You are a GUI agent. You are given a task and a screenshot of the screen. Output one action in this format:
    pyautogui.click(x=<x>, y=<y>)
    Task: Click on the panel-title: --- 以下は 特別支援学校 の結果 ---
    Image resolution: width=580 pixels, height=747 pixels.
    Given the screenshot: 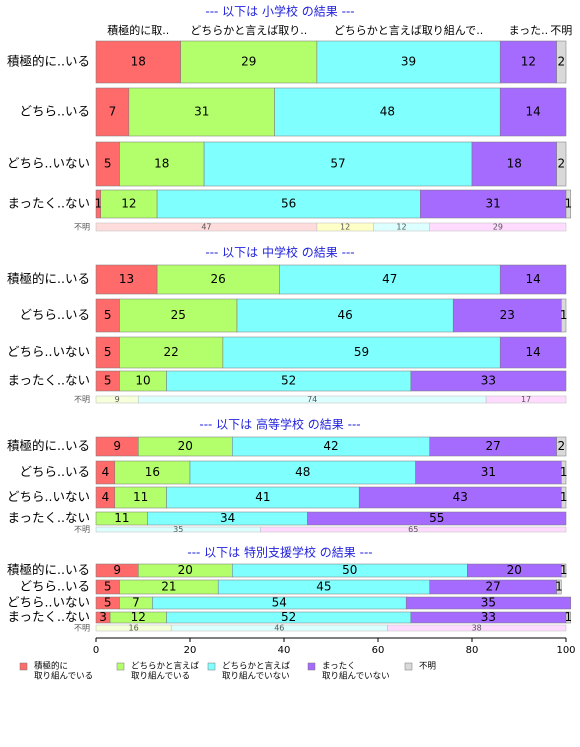 What is the action you would take?
    pyautogui.click(x=279, y=552)
    